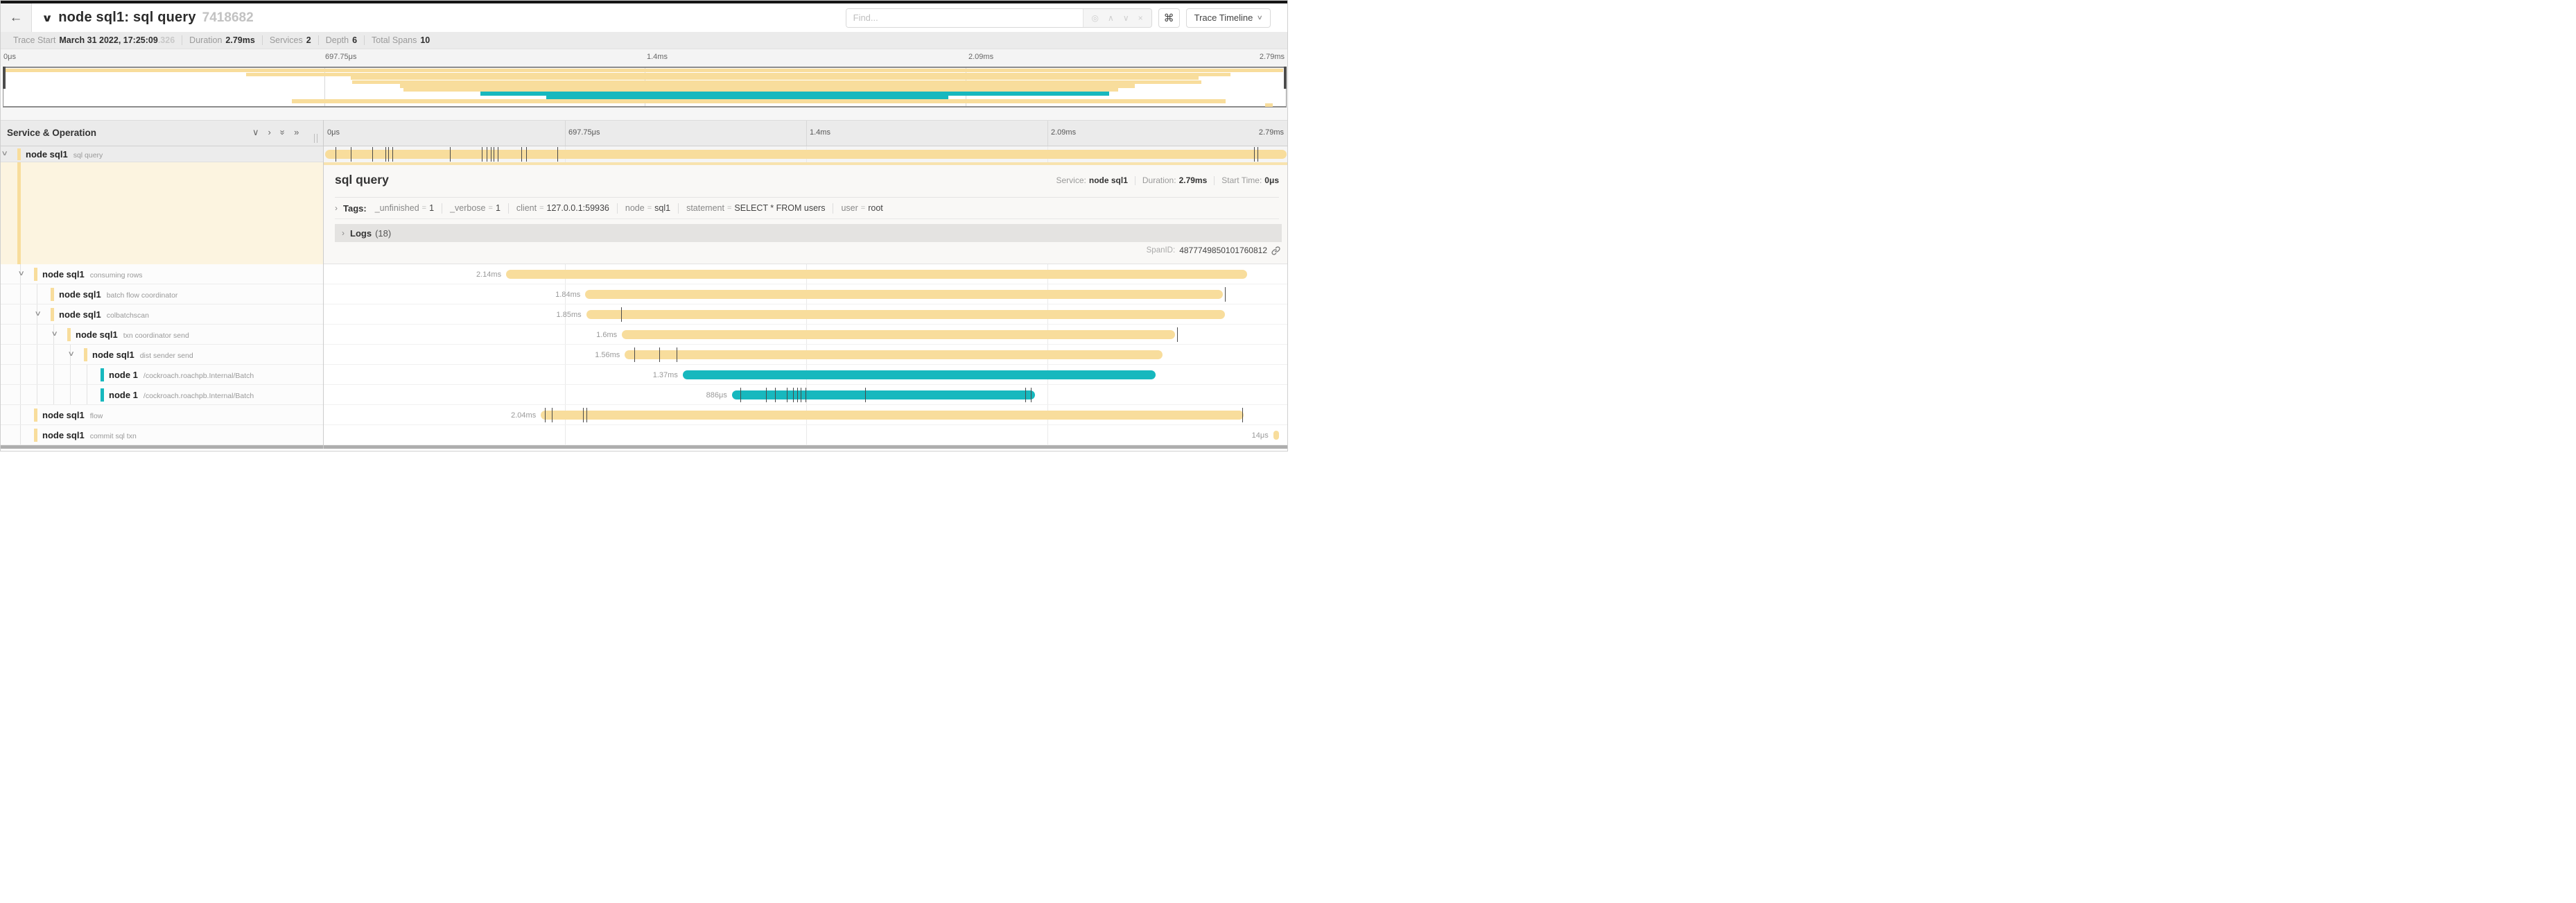 The height and width of the screenshot is (903, 2576). Describe the element at coordinates (4, 78) in the screenshot. I see `minimap-left-drag-handle` at that location.